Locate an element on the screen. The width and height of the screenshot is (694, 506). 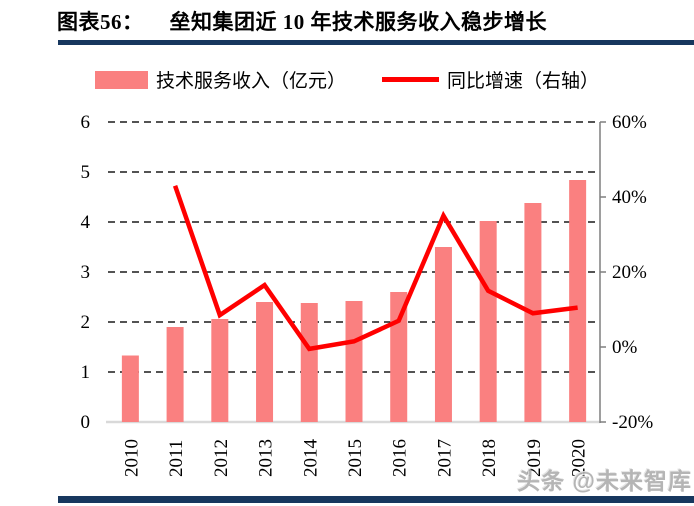
legend-item-revenue: 技术服务收入（亿元） is located at coordinates (220, 79).